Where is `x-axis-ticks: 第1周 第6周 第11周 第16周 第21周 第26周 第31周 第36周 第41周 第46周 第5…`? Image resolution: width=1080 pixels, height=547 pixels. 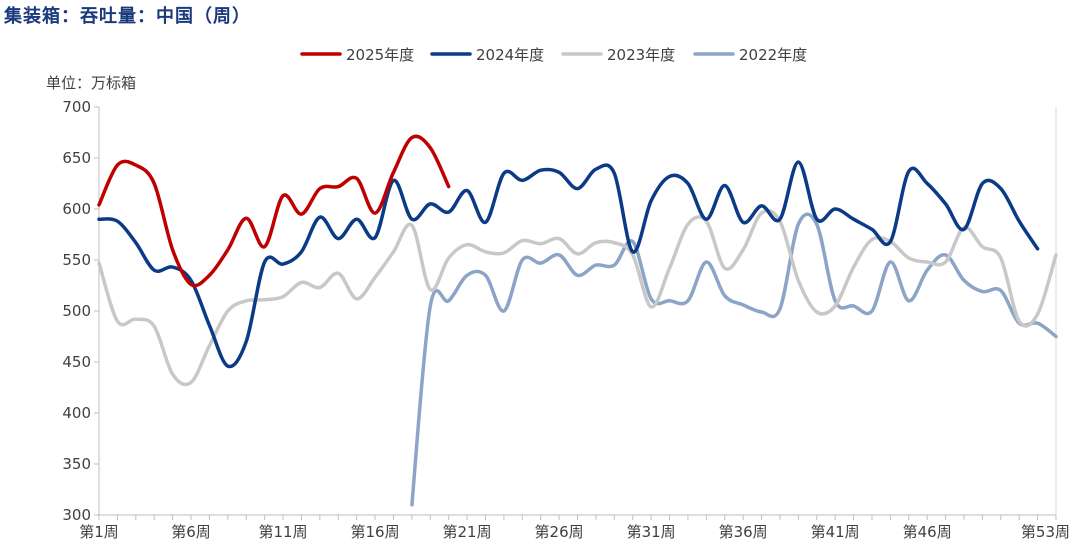
x-axis-ticks: 第1周 第6周 第11周 第16周 第21周 第26周 第31周 第36周 第41周 第46周 第5… is located at coordinates (574, 528).